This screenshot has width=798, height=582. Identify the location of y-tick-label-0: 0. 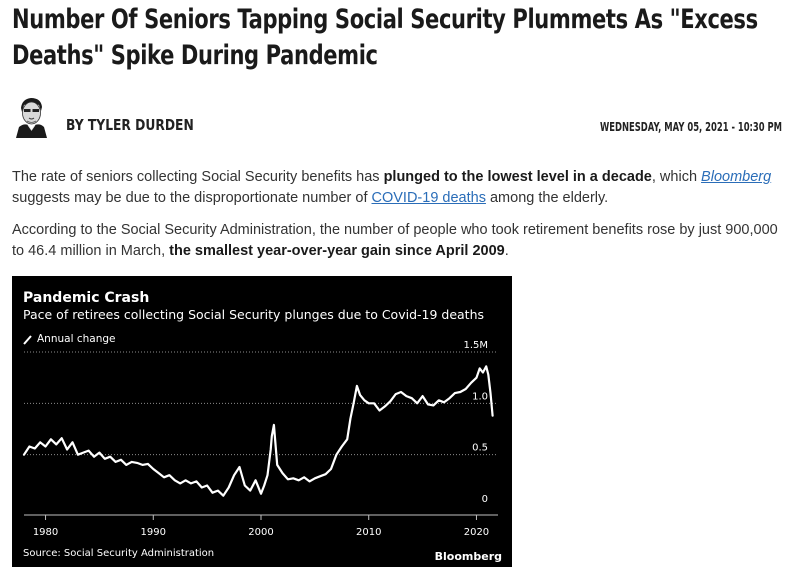
(485, 499).